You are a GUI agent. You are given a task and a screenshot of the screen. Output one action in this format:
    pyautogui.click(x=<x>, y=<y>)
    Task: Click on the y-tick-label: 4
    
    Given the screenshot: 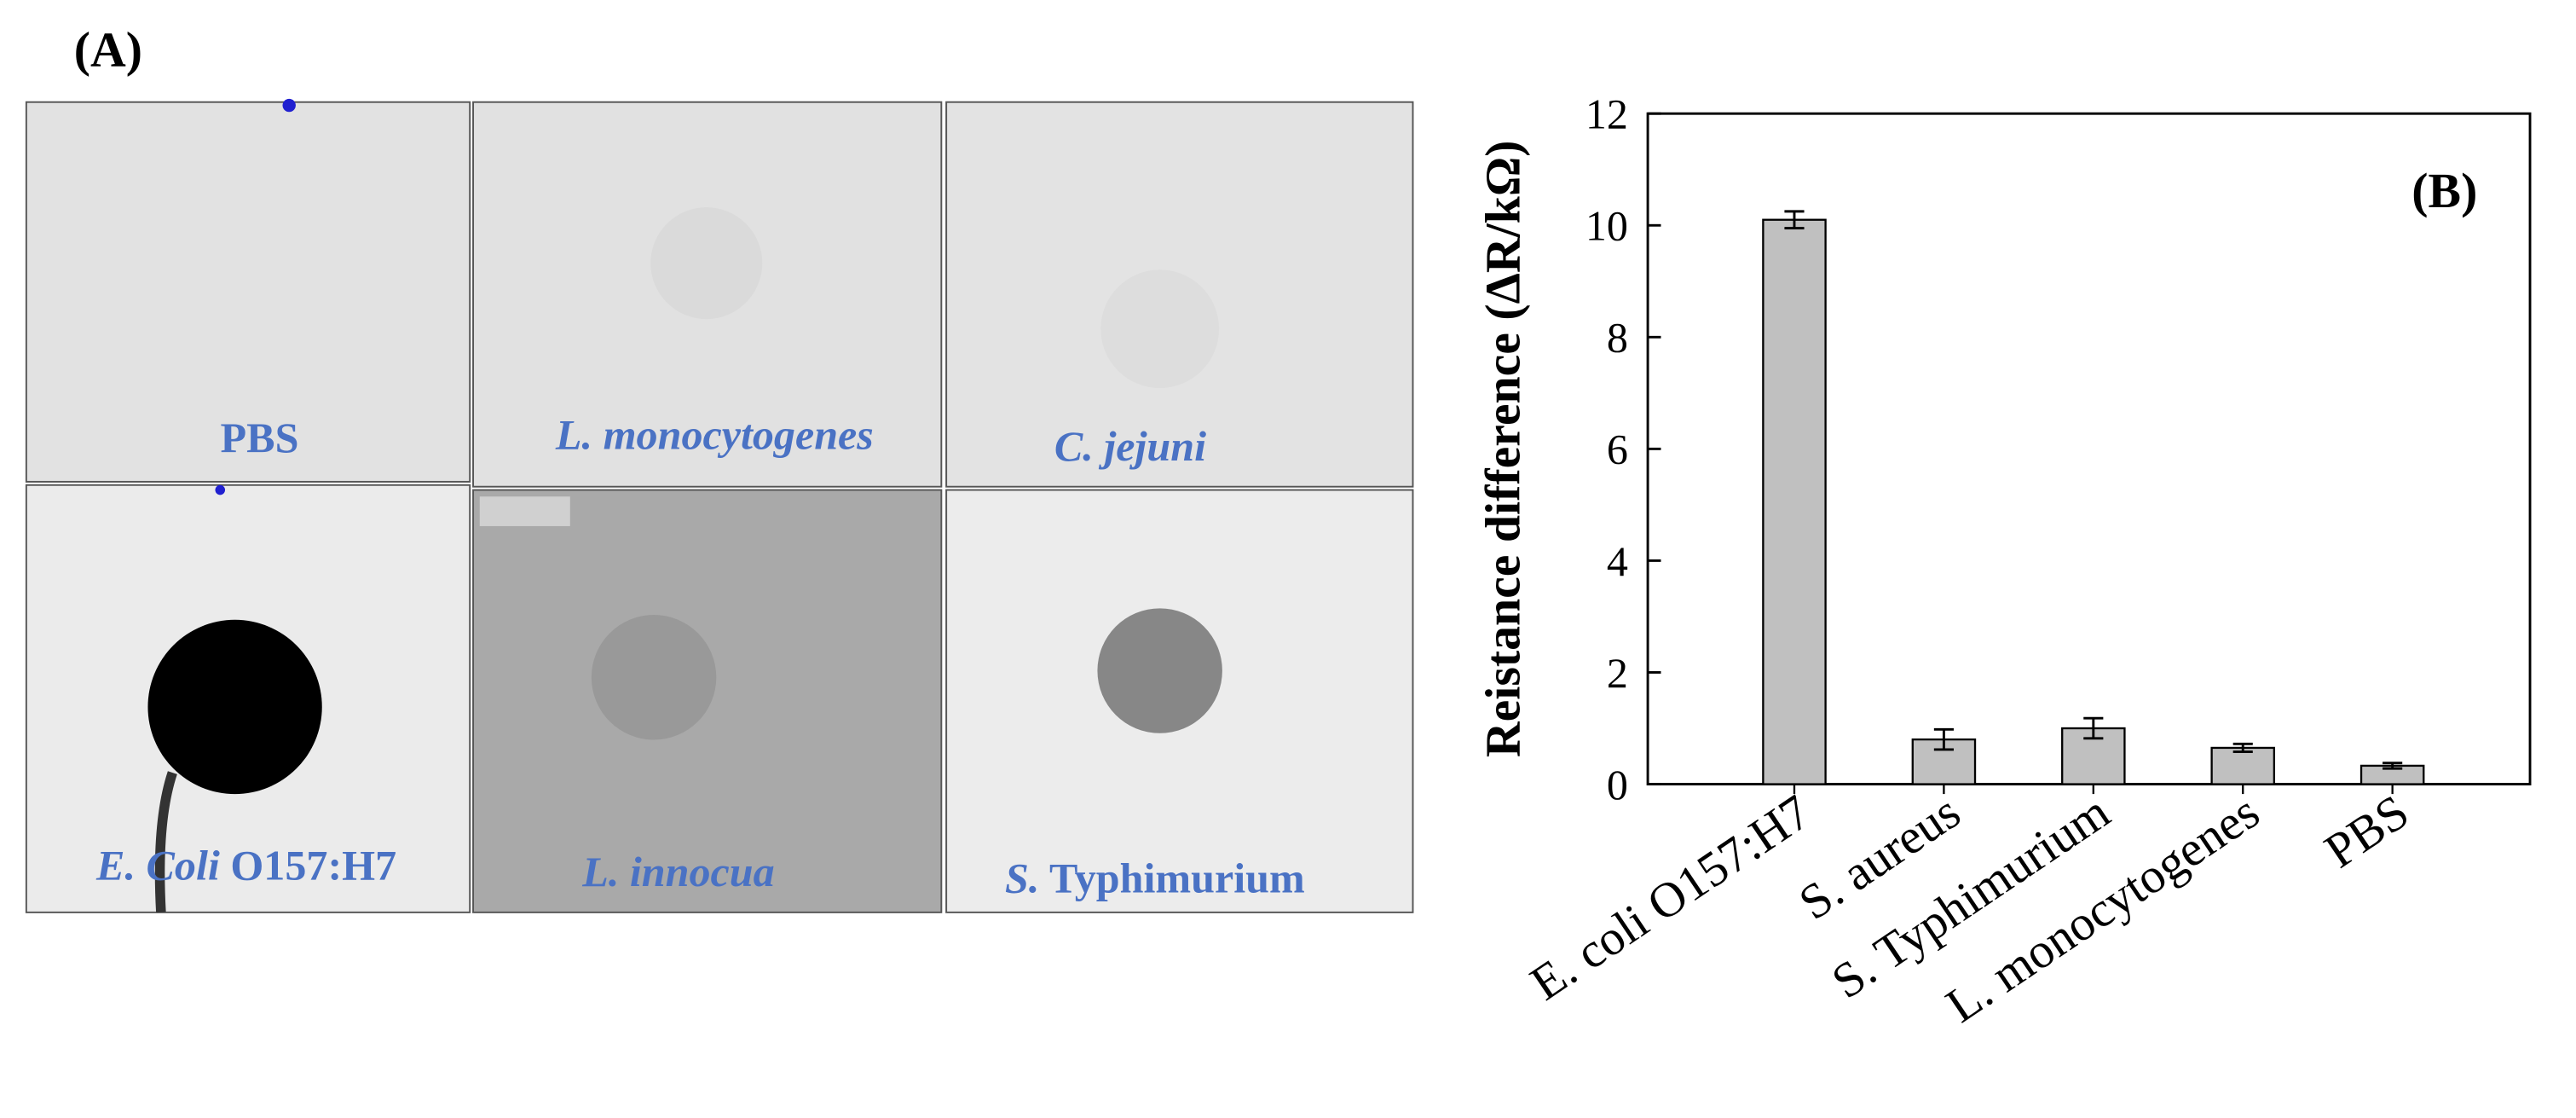 What is the action you would take?
    pyautogui.click(x=1617, y=561)
    